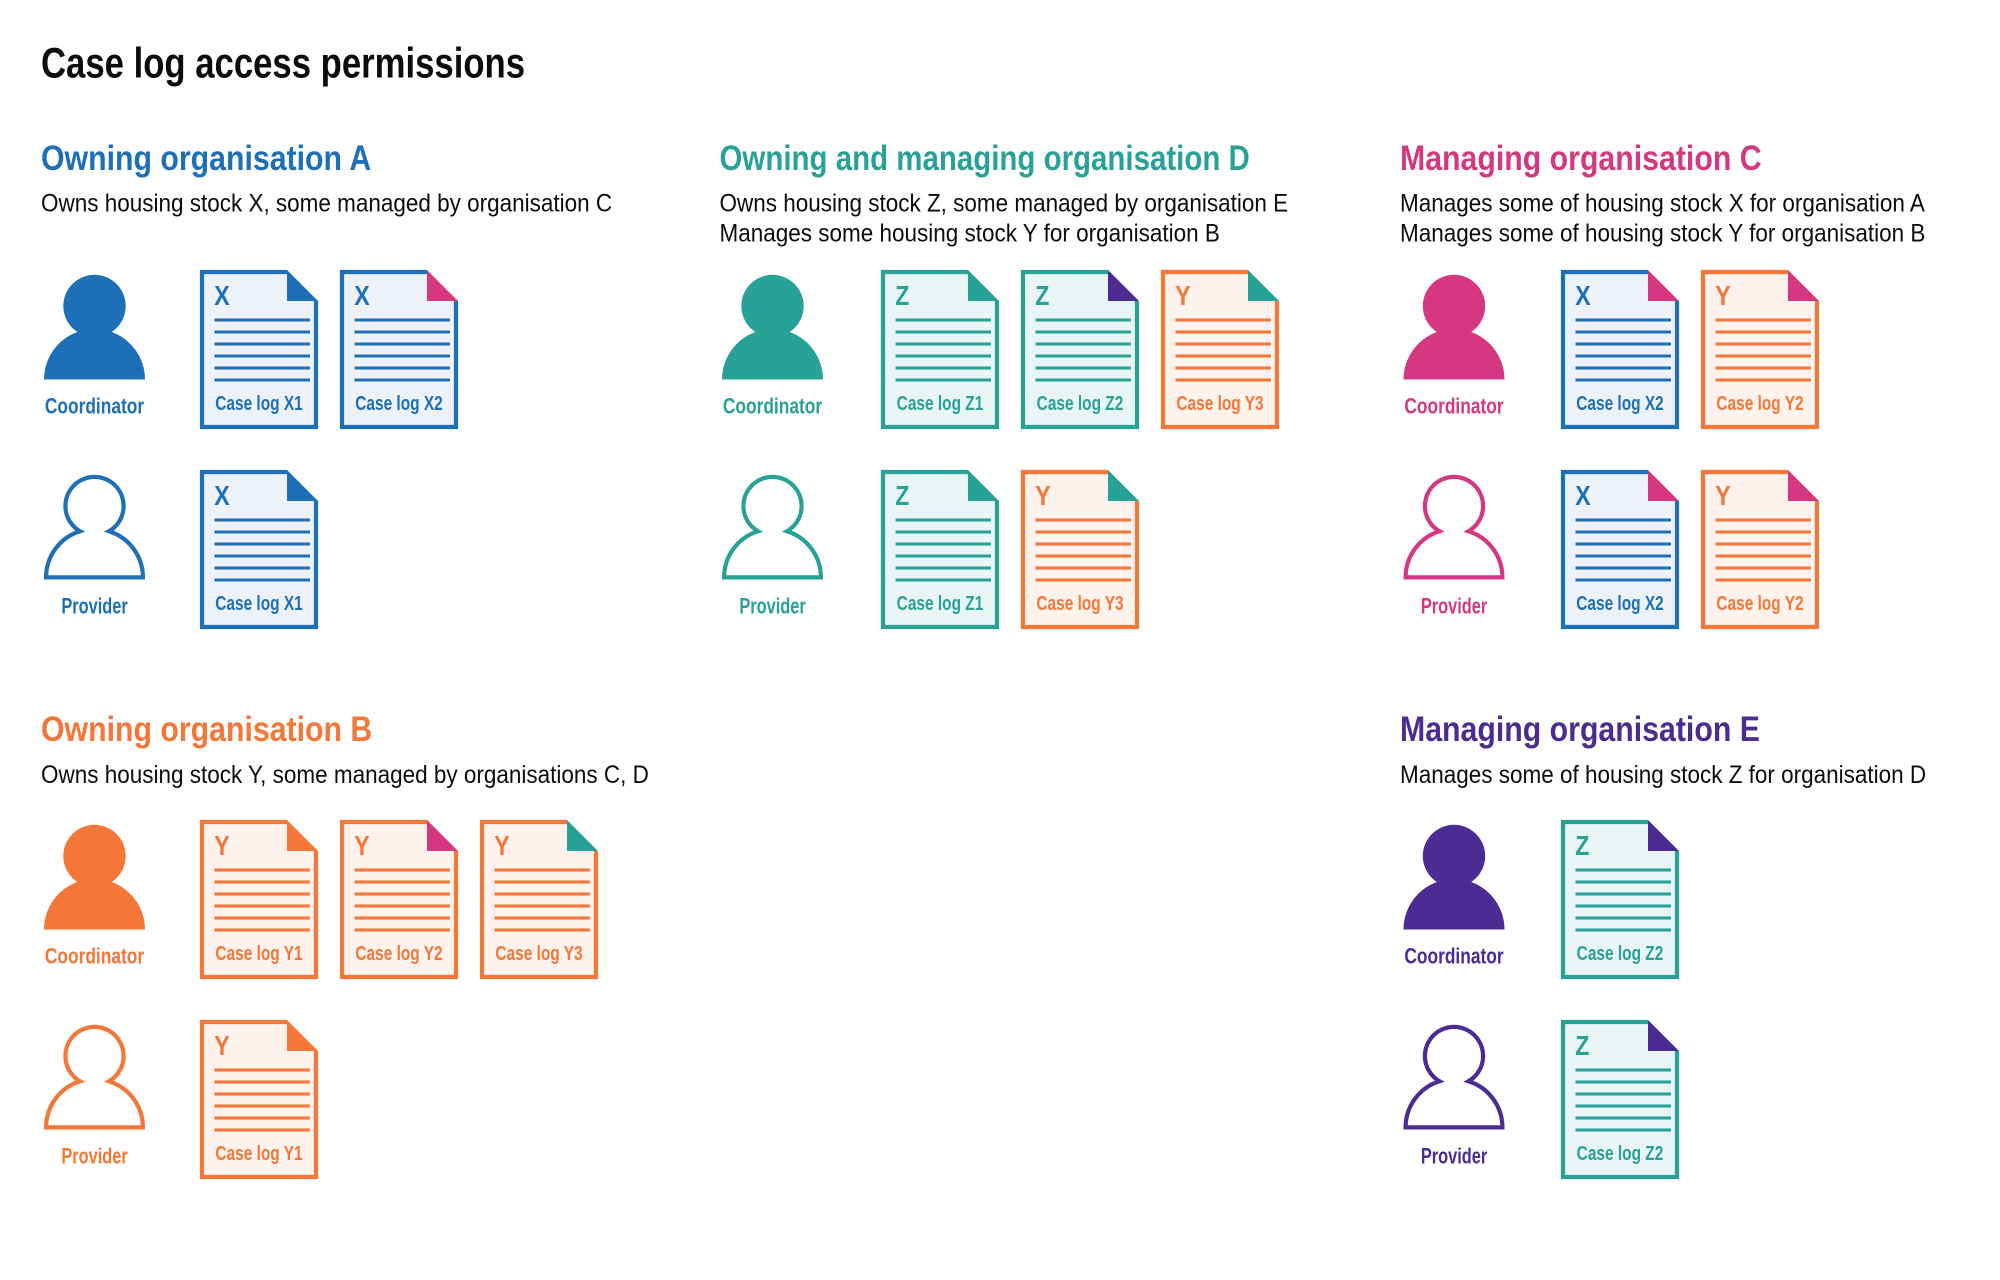  Describe the element at coordinates (1580, 729) in the screenshot. I see `svg-text: Managing organisation E` at that location.